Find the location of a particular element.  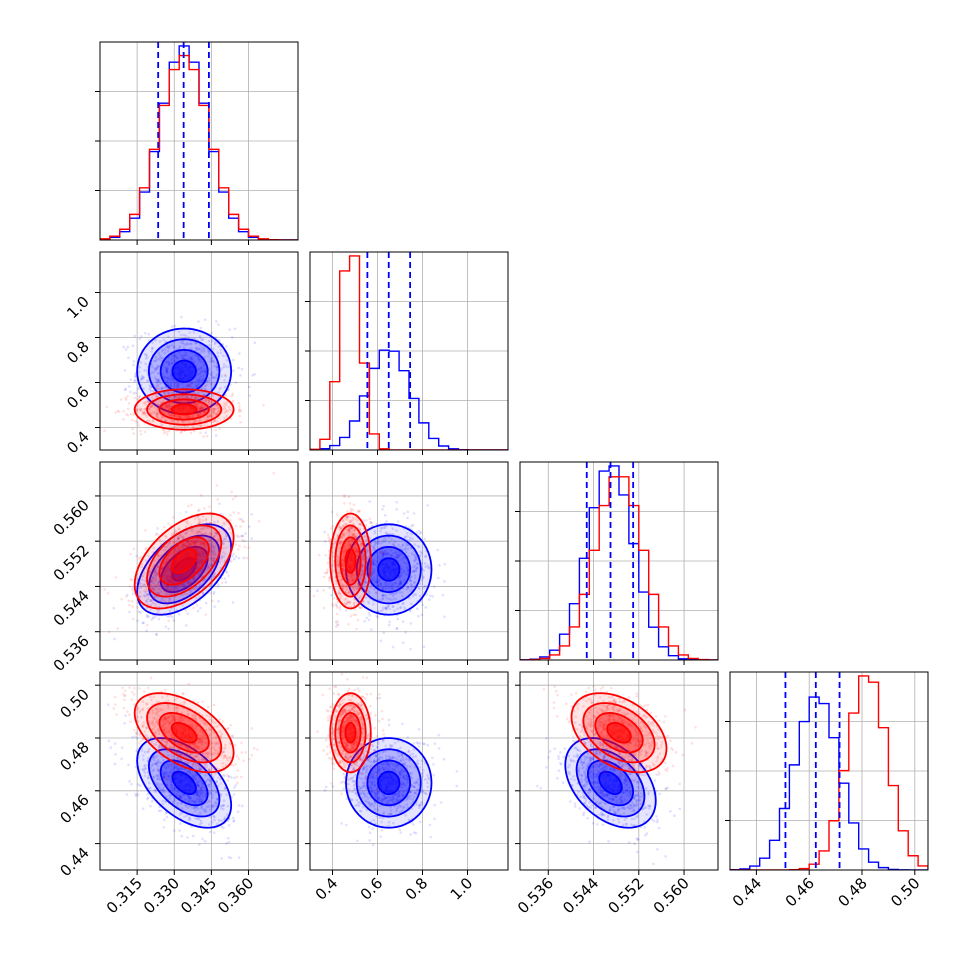

tick-label: 0.360 is located at coordinates (235, 895).